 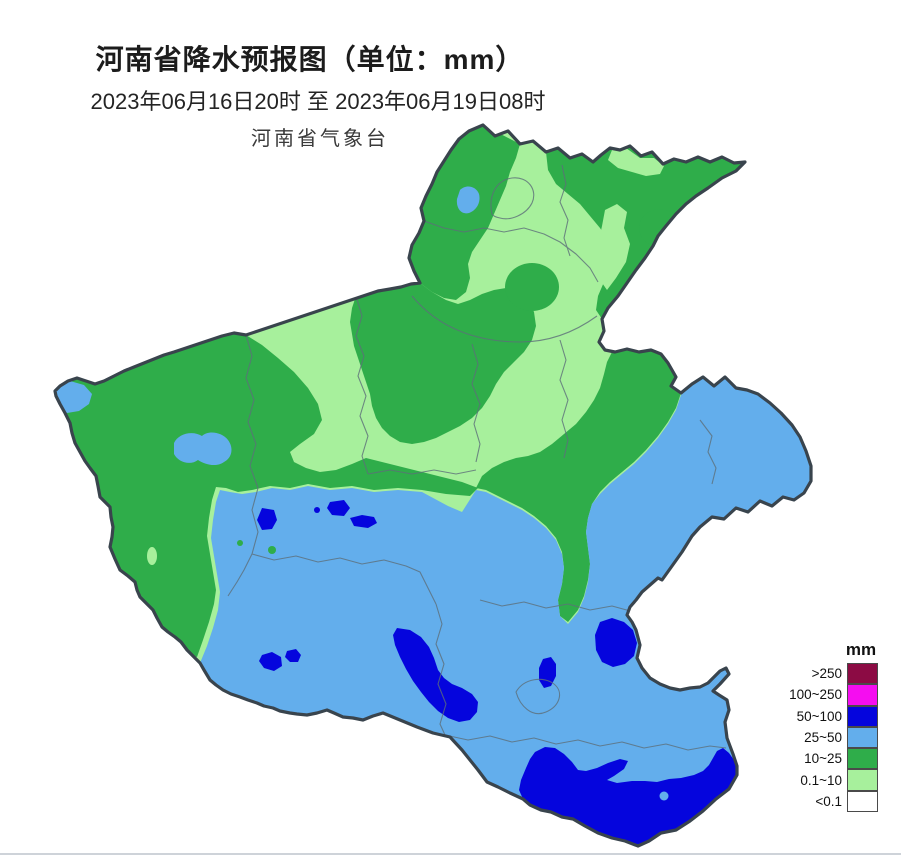 I want to click on legend-row: 10~25, so click(x=833, y=759).